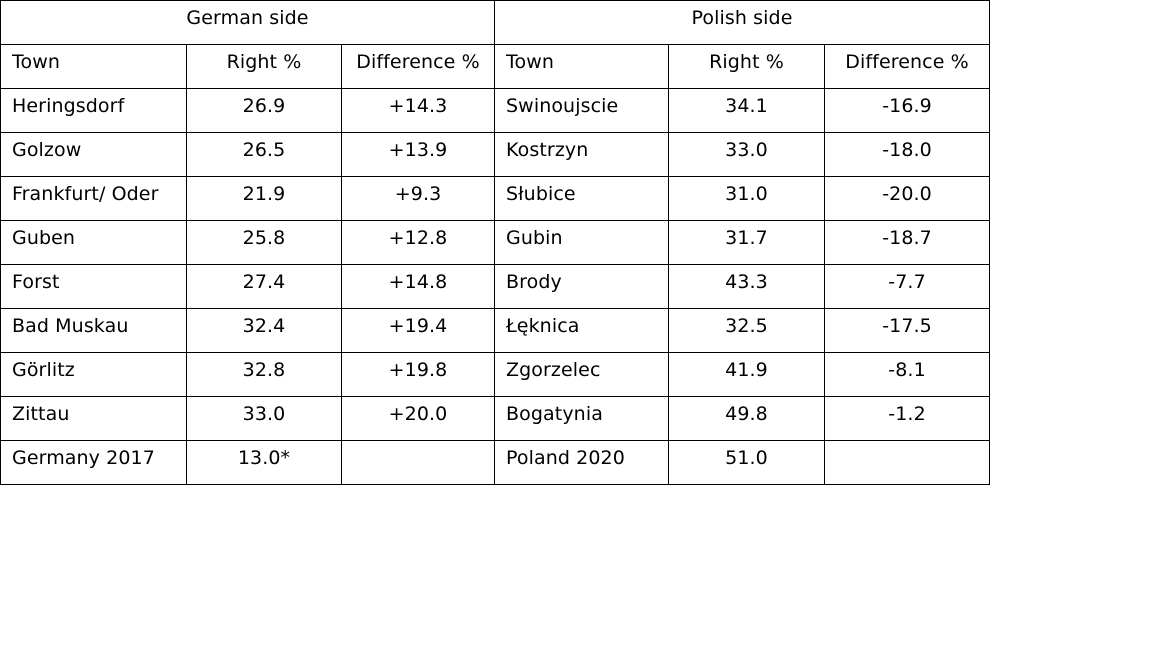 This screenshot has width=1152, height=648. What do you see at coordinates (582, 110) in the screenshot?
I see `polish-town-cell: Swinoujscie` at bounding box center [582, 110].